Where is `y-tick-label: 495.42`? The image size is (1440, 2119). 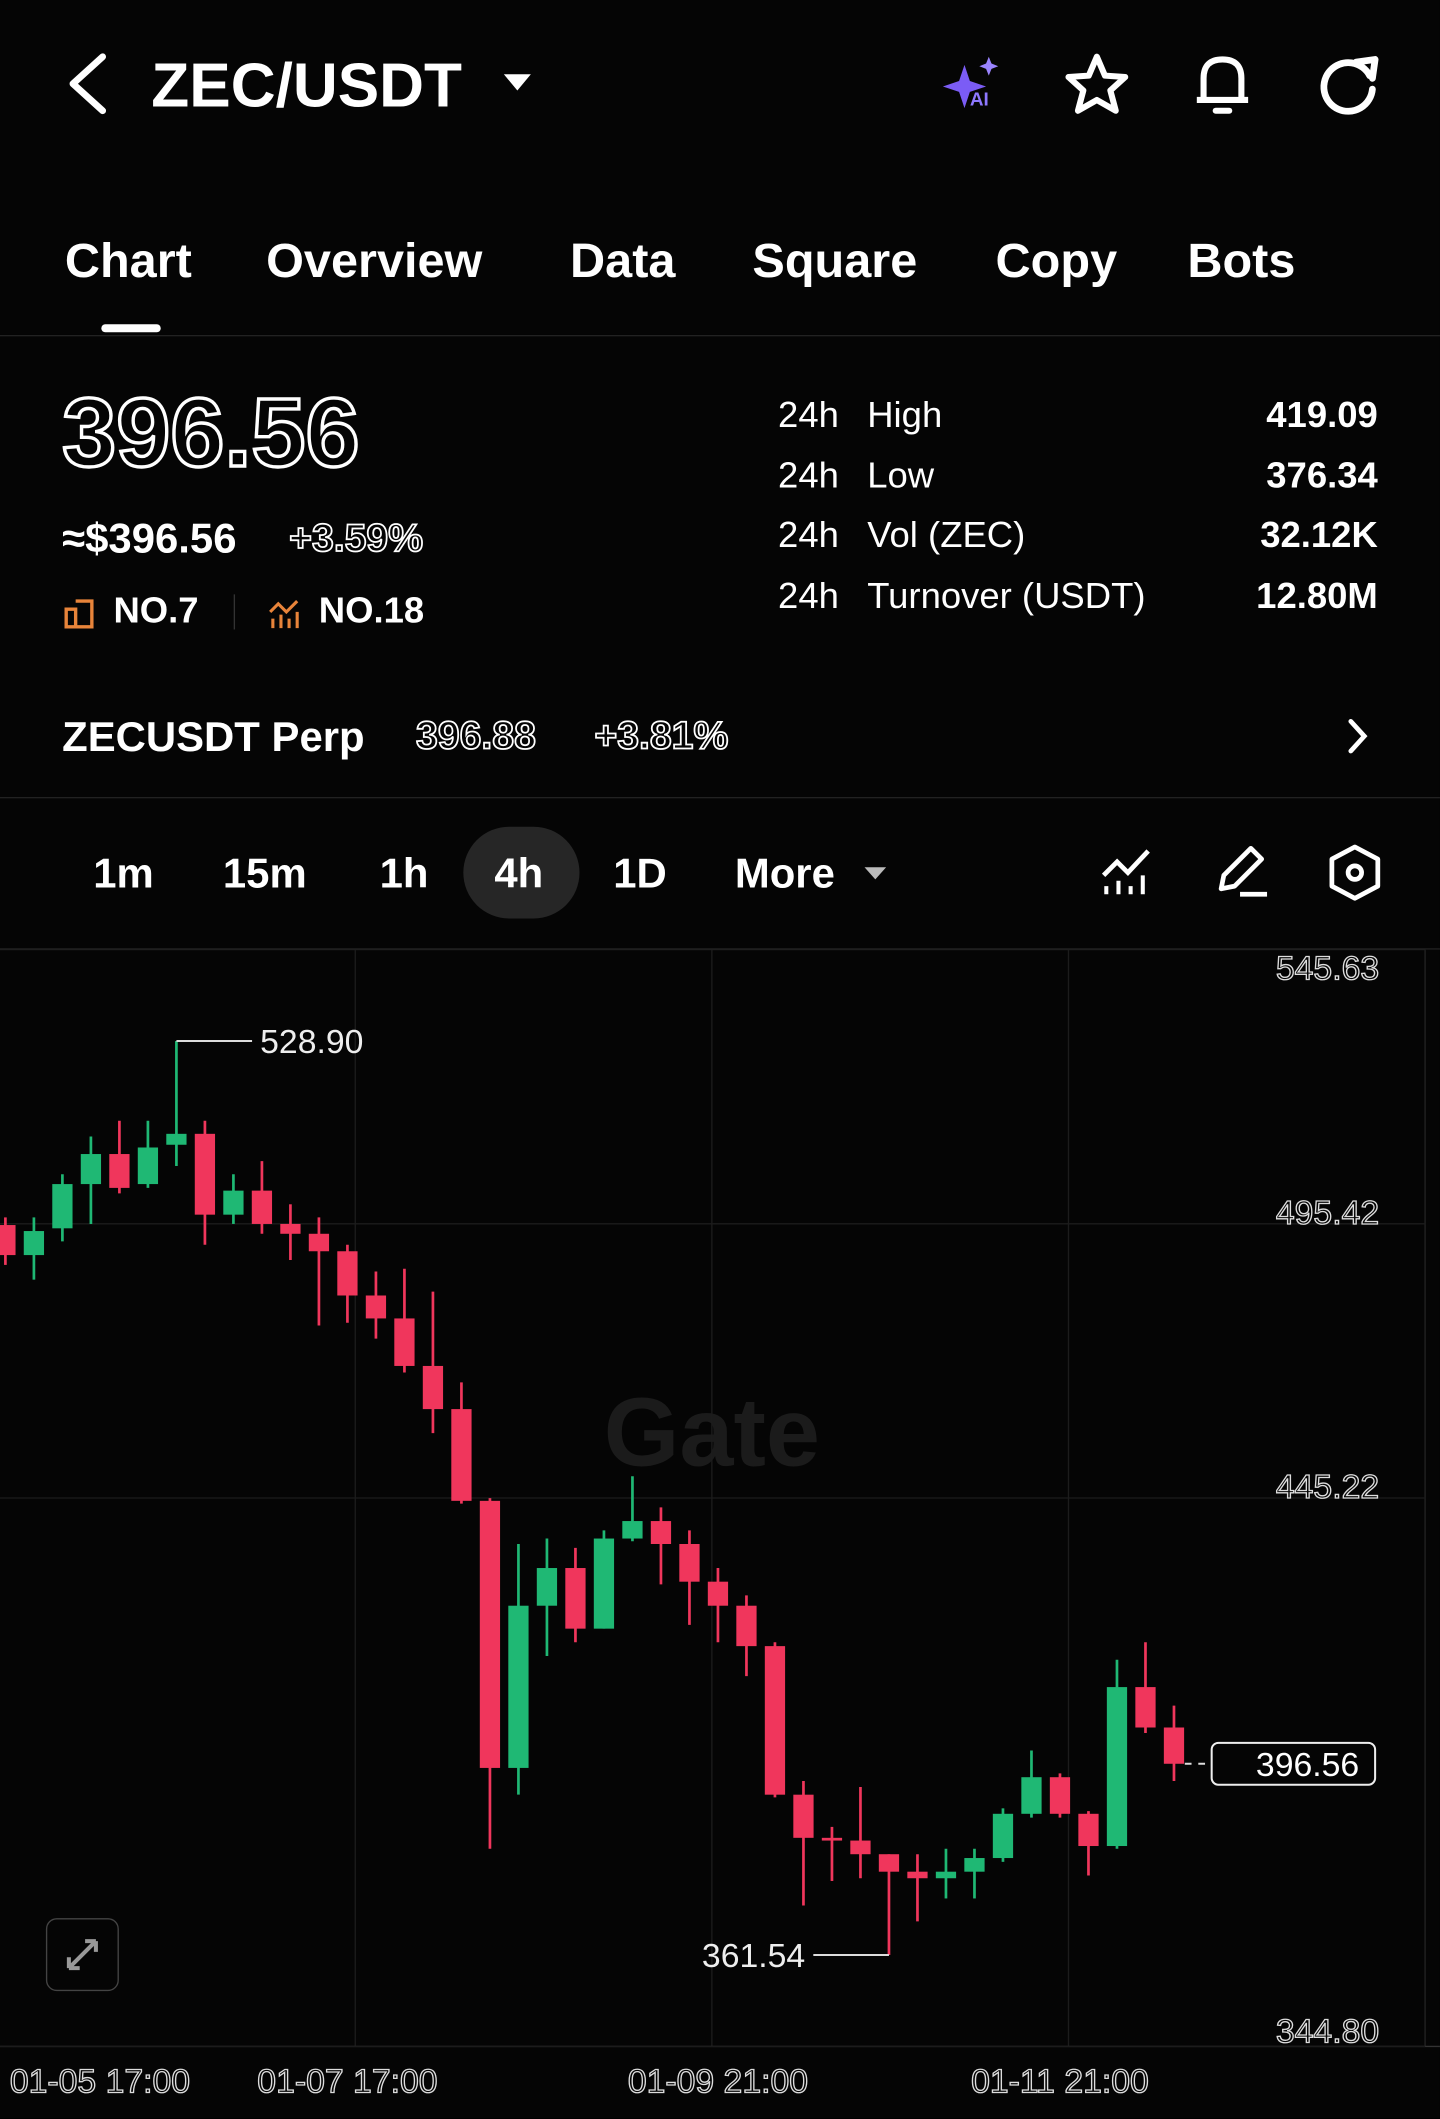
y-tick-label: 495.42 is located at coordinates (1327, 1213).